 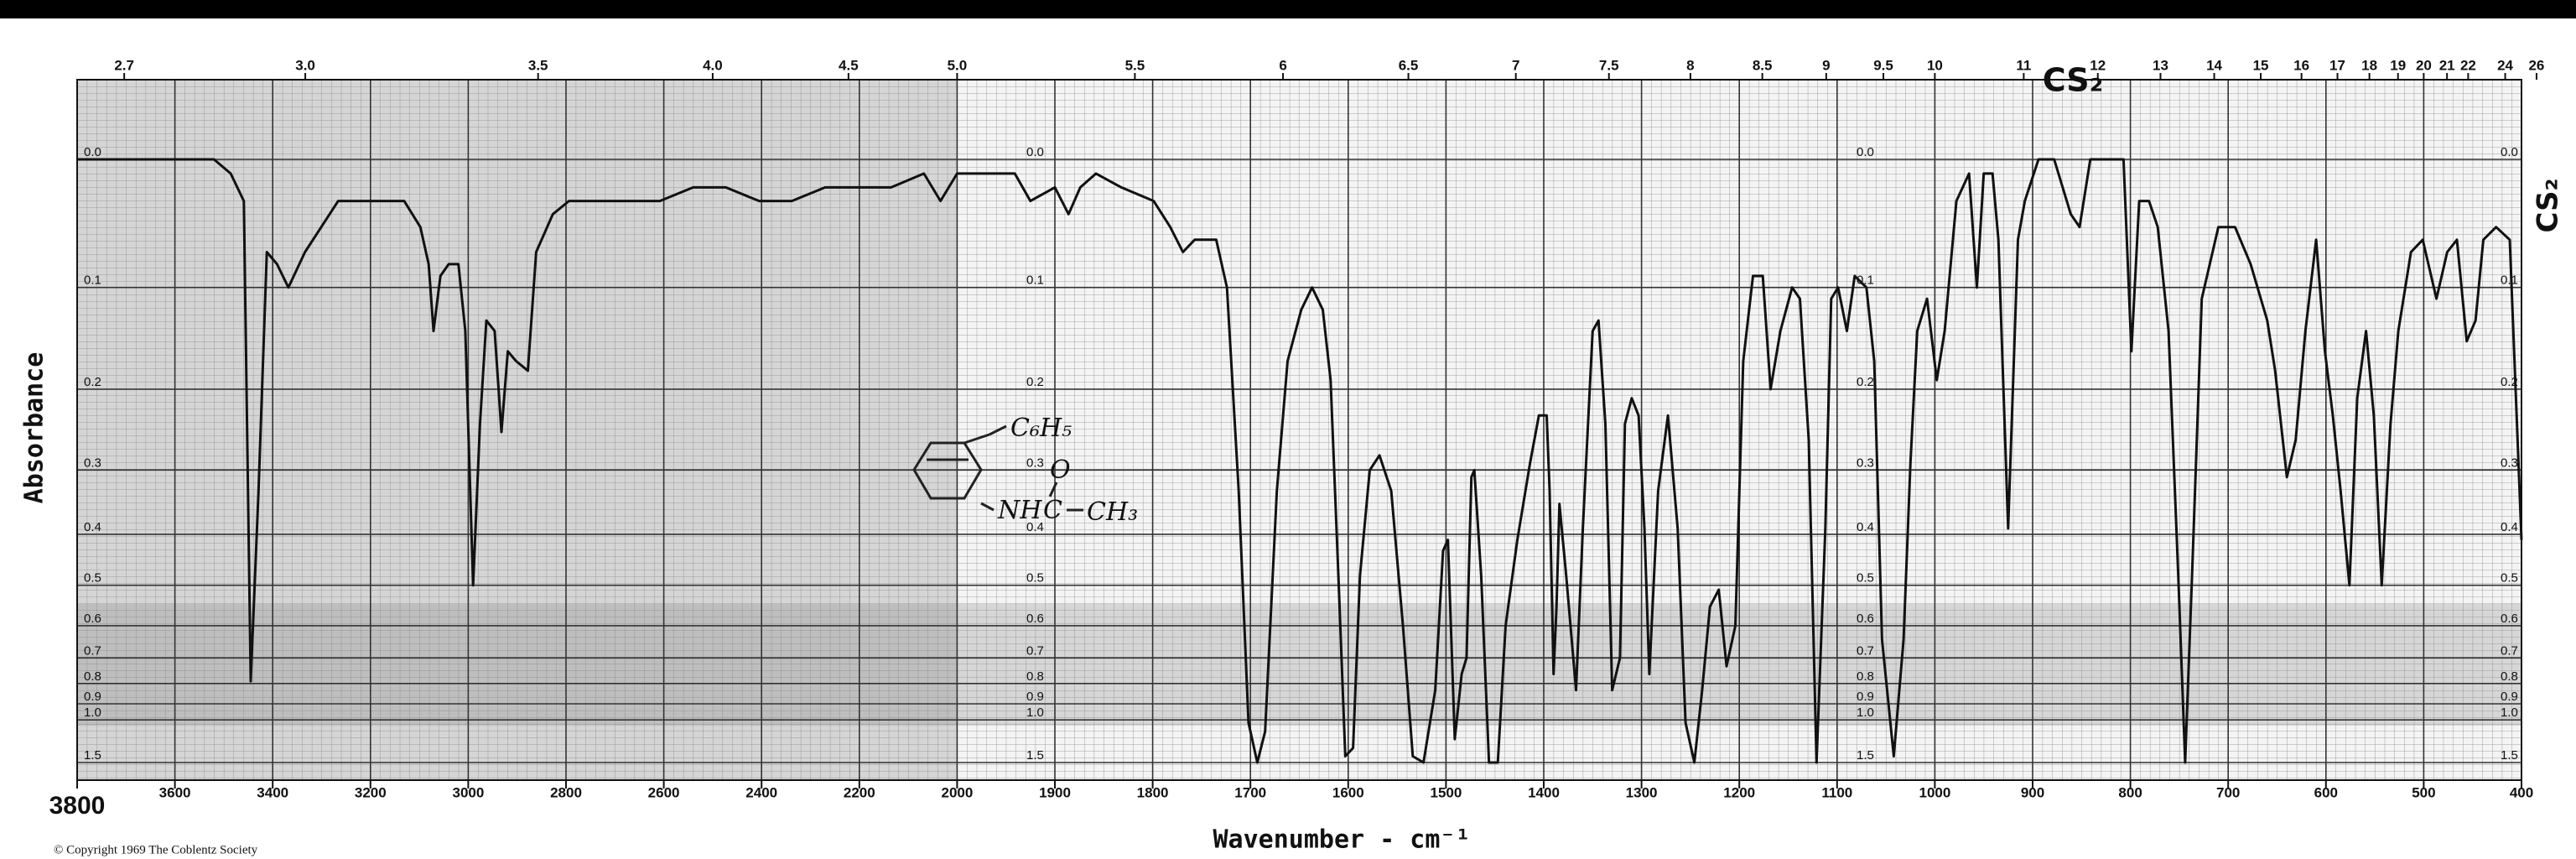 I want to click on y-axis-title: Absorbance, so click(x=34, y=428).